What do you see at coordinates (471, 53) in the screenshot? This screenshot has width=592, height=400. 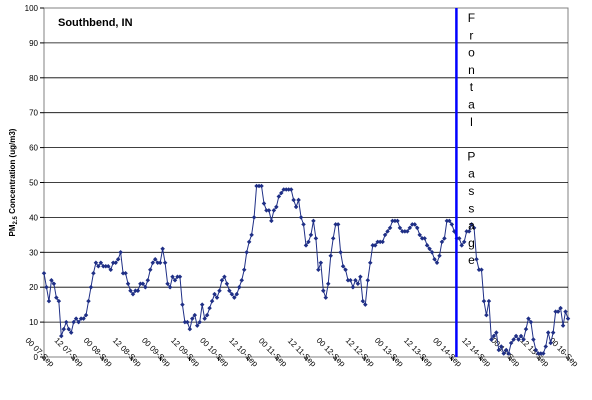 I see `annotation-letter-2: o` at bounding box center [471, 53].